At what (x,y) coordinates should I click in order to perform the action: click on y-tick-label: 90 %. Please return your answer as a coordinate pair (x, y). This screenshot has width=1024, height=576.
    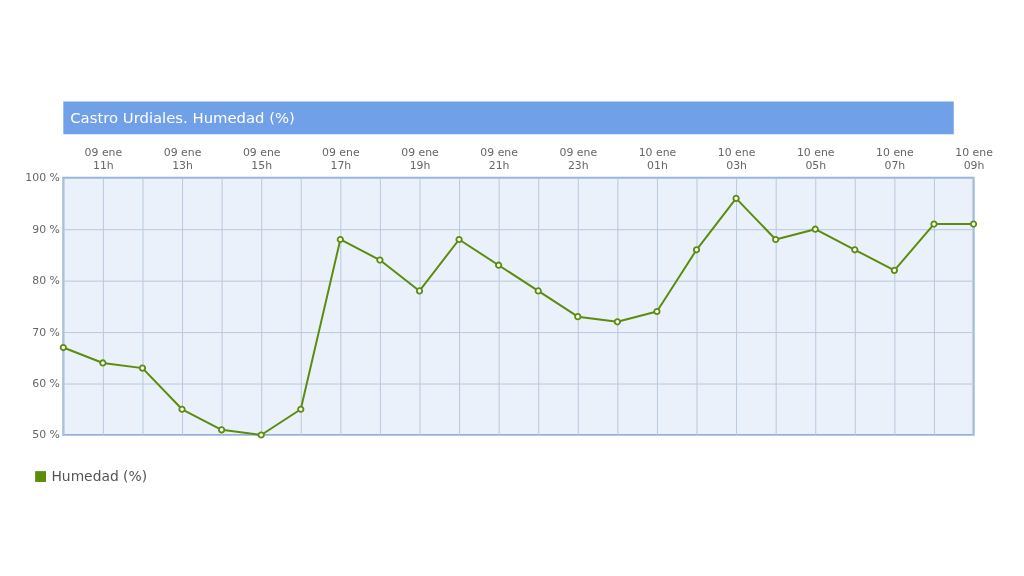
    Looking at the image, I should click on (46, 229).